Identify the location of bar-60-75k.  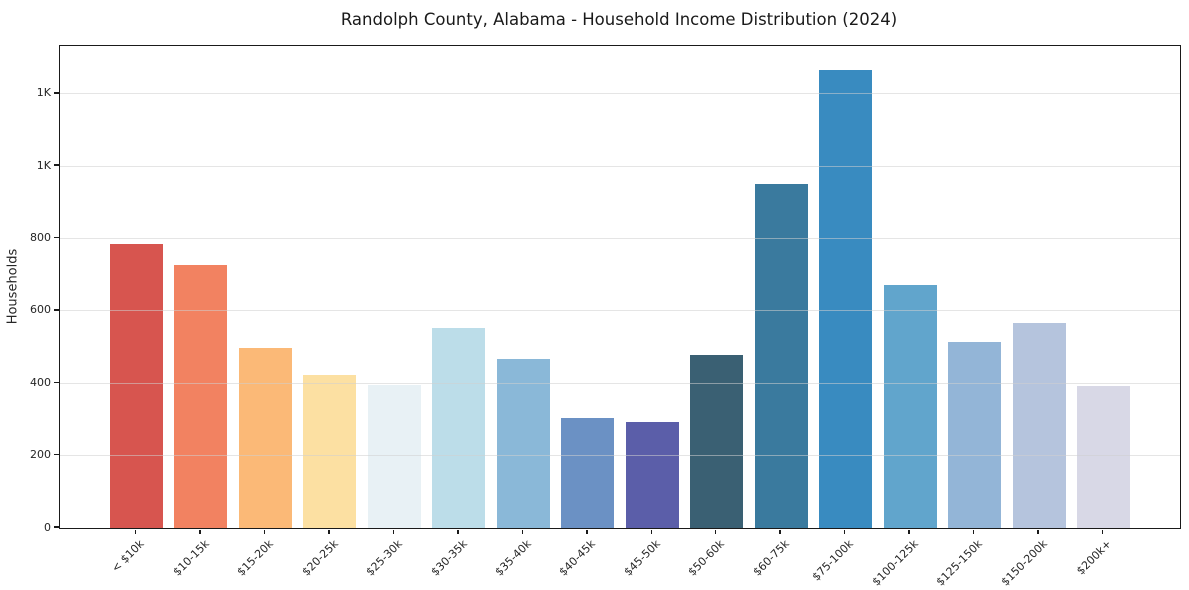
(781, 356).